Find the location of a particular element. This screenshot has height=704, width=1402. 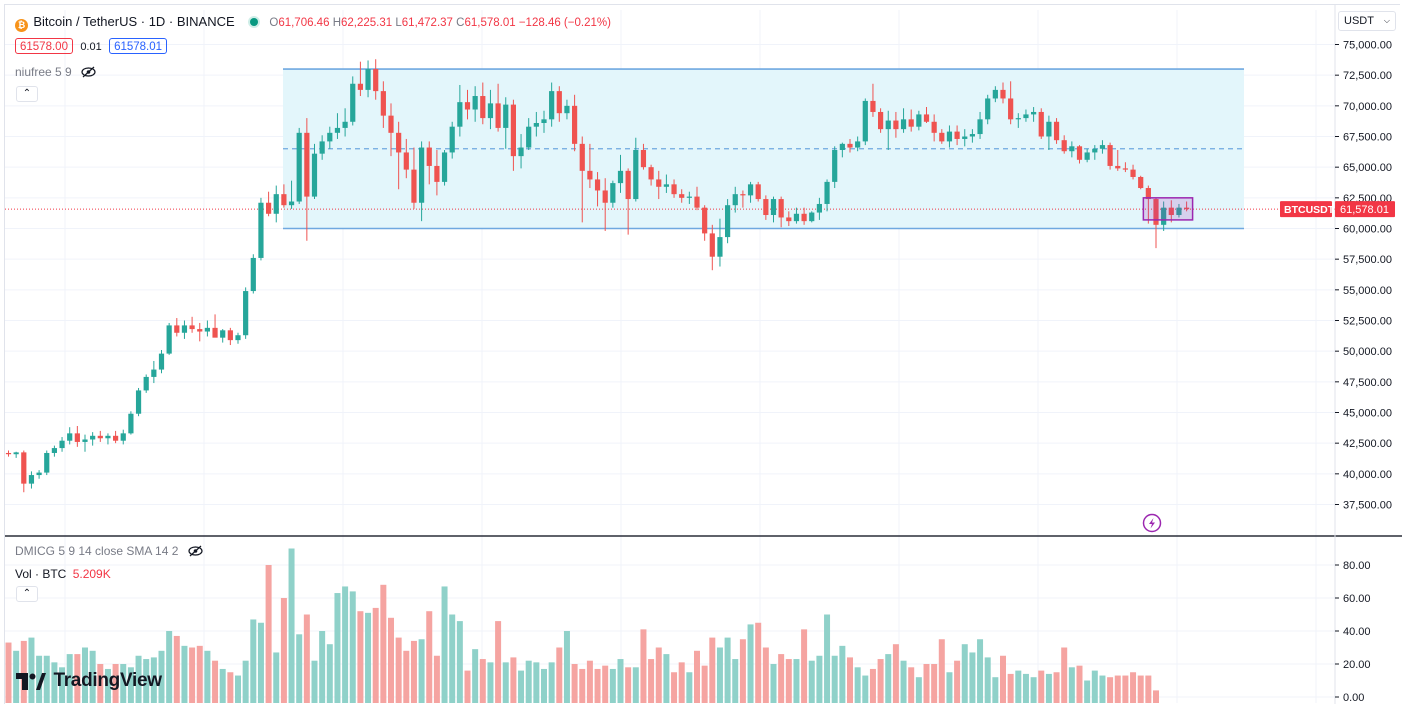

ask-price: 61578.01 is located at coordinates (138, 46).